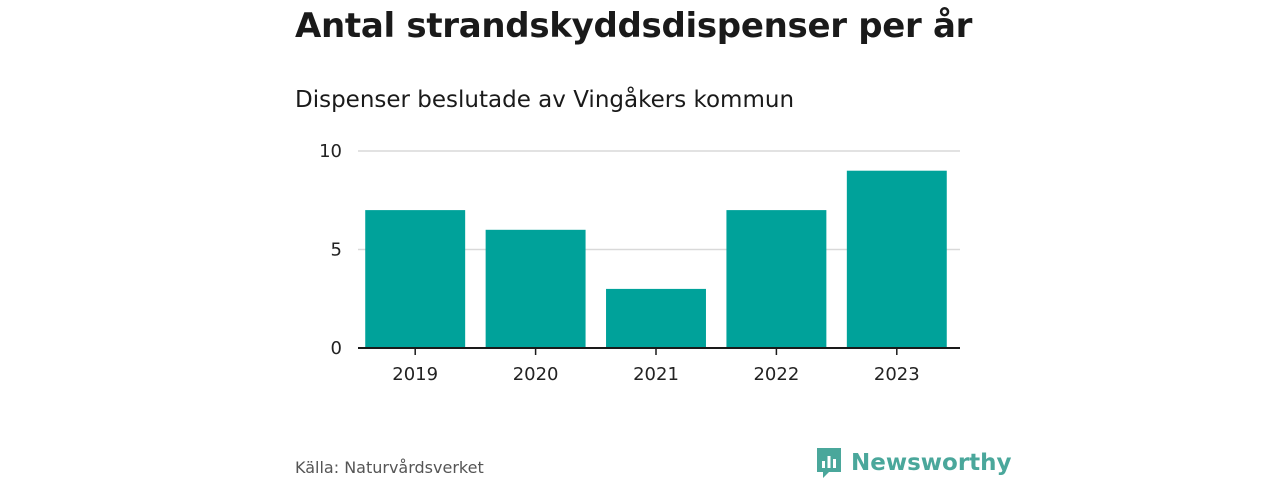 The image size is (1280, 480). What do you see at coordinates (389, 467) in the screenshot?
I see `source-note: Källa: Naturvårdsverket` at bounding box center [389, 467].